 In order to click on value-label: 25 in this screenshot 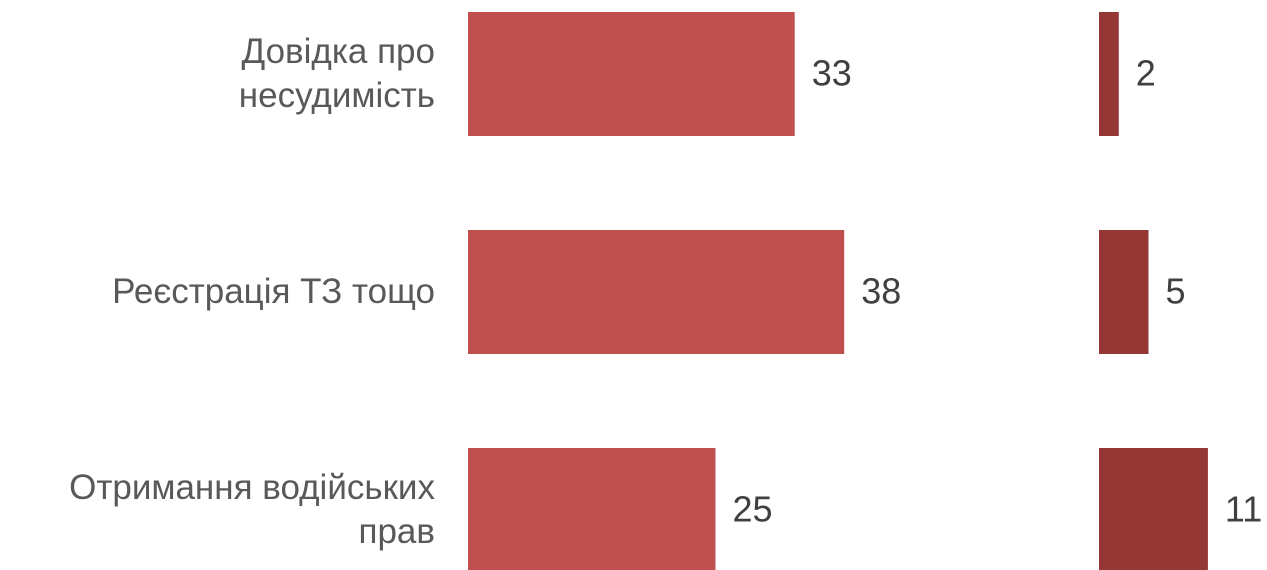, I will do `click(753, 509)`.